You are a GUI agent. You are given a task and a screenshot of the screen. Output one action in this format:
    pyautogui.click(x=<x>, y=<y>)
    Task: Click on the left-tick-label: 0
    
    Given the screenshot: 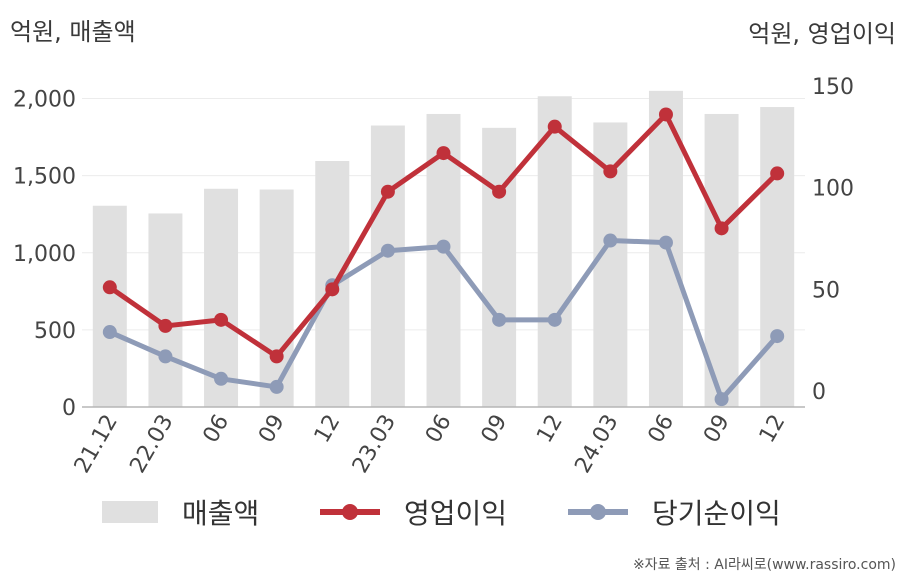 What is the action you would take?
    pyautogui.click(x=69, y=408)
    